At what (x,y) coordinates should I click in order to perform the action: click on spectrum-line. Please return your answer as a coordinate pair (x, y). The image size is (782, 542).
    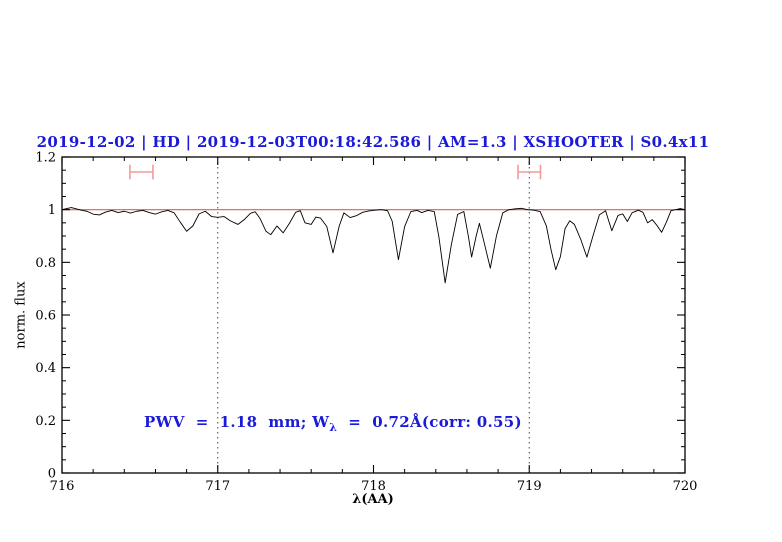
    Looking at the image, I should click on (373, 245).